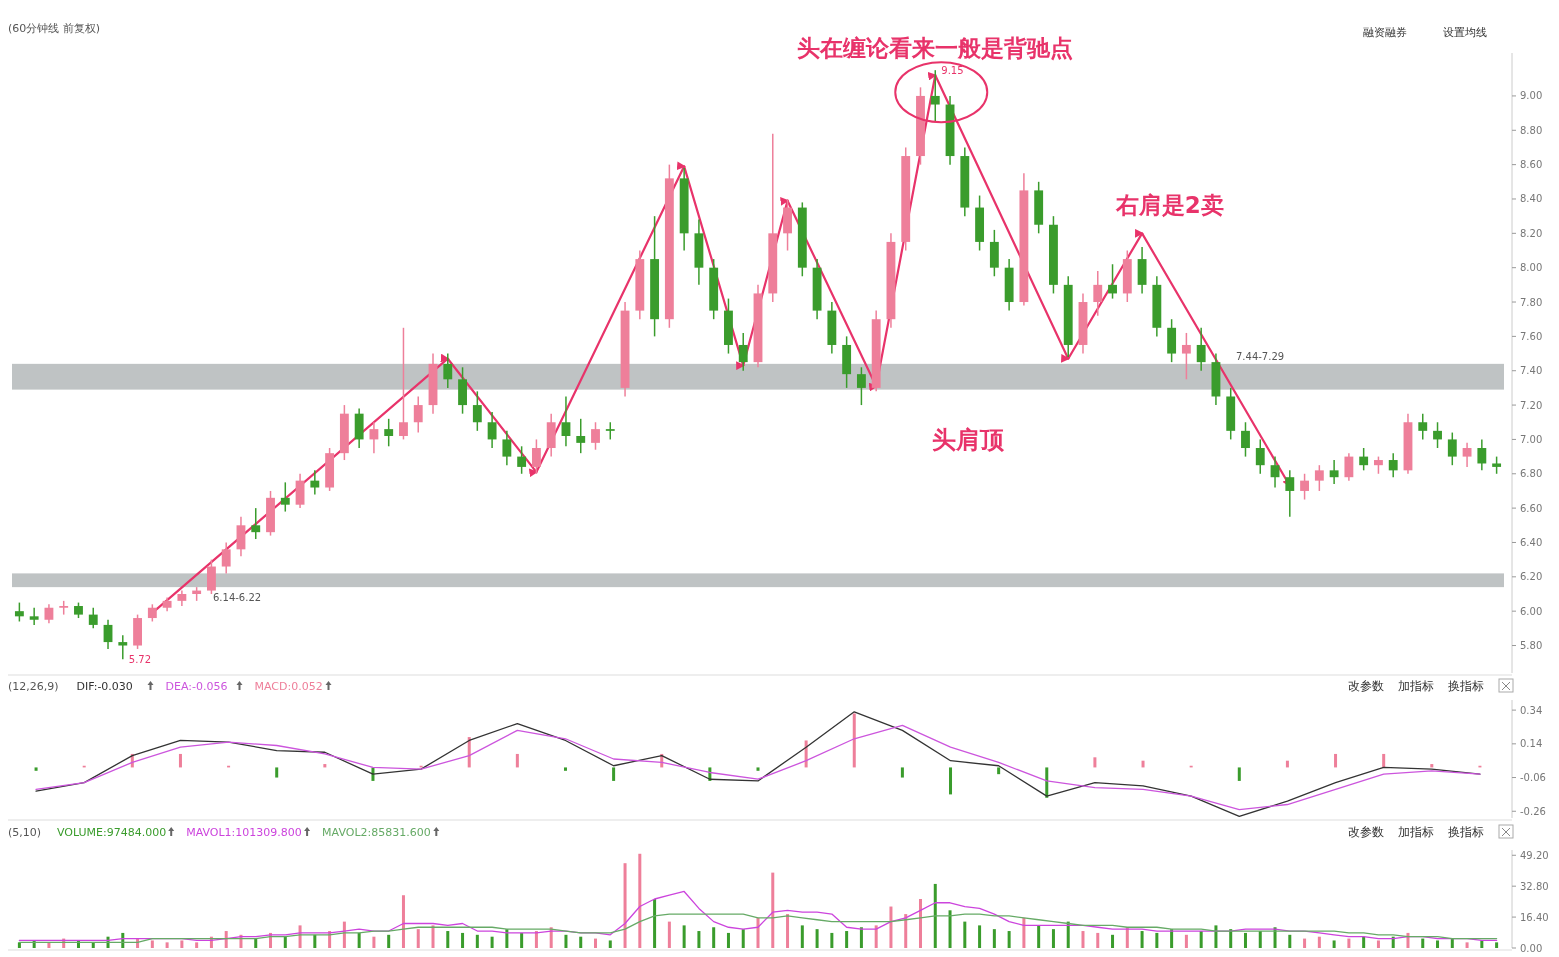  What do you see at coordinates (1531, 336) in the screenshot?
I see `y-tick-label: 7.60` at bounding box center [1531, 336].